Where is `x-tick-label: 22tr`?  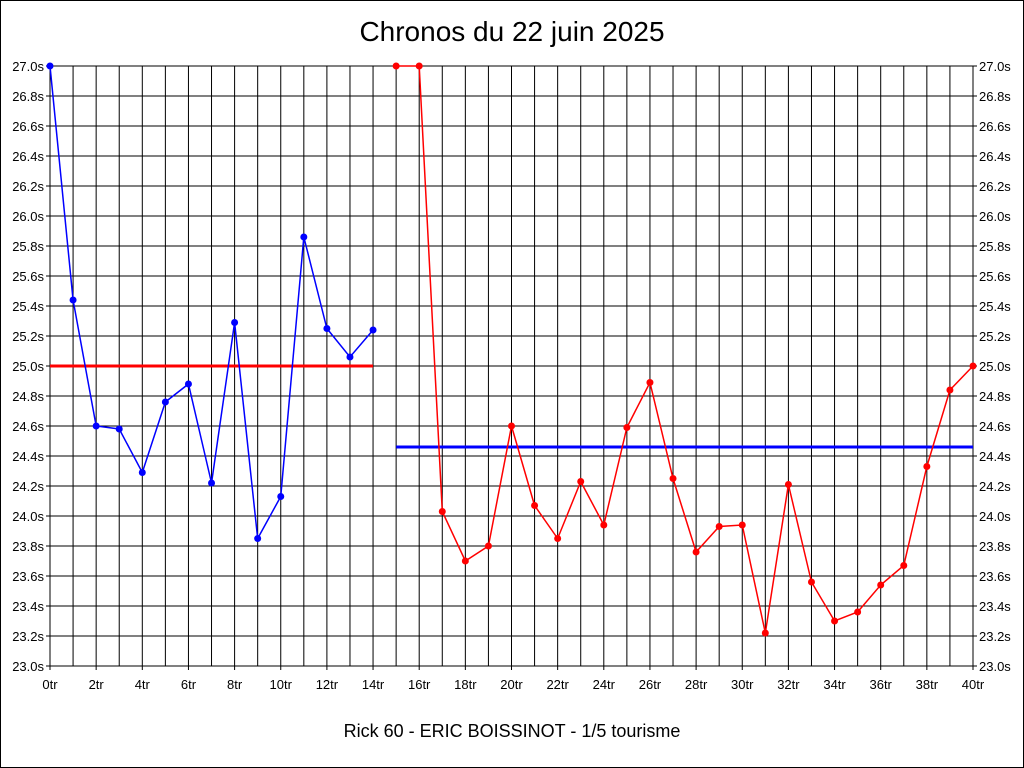
x-tick-label: 22tr is located at coordinates (557, 684).